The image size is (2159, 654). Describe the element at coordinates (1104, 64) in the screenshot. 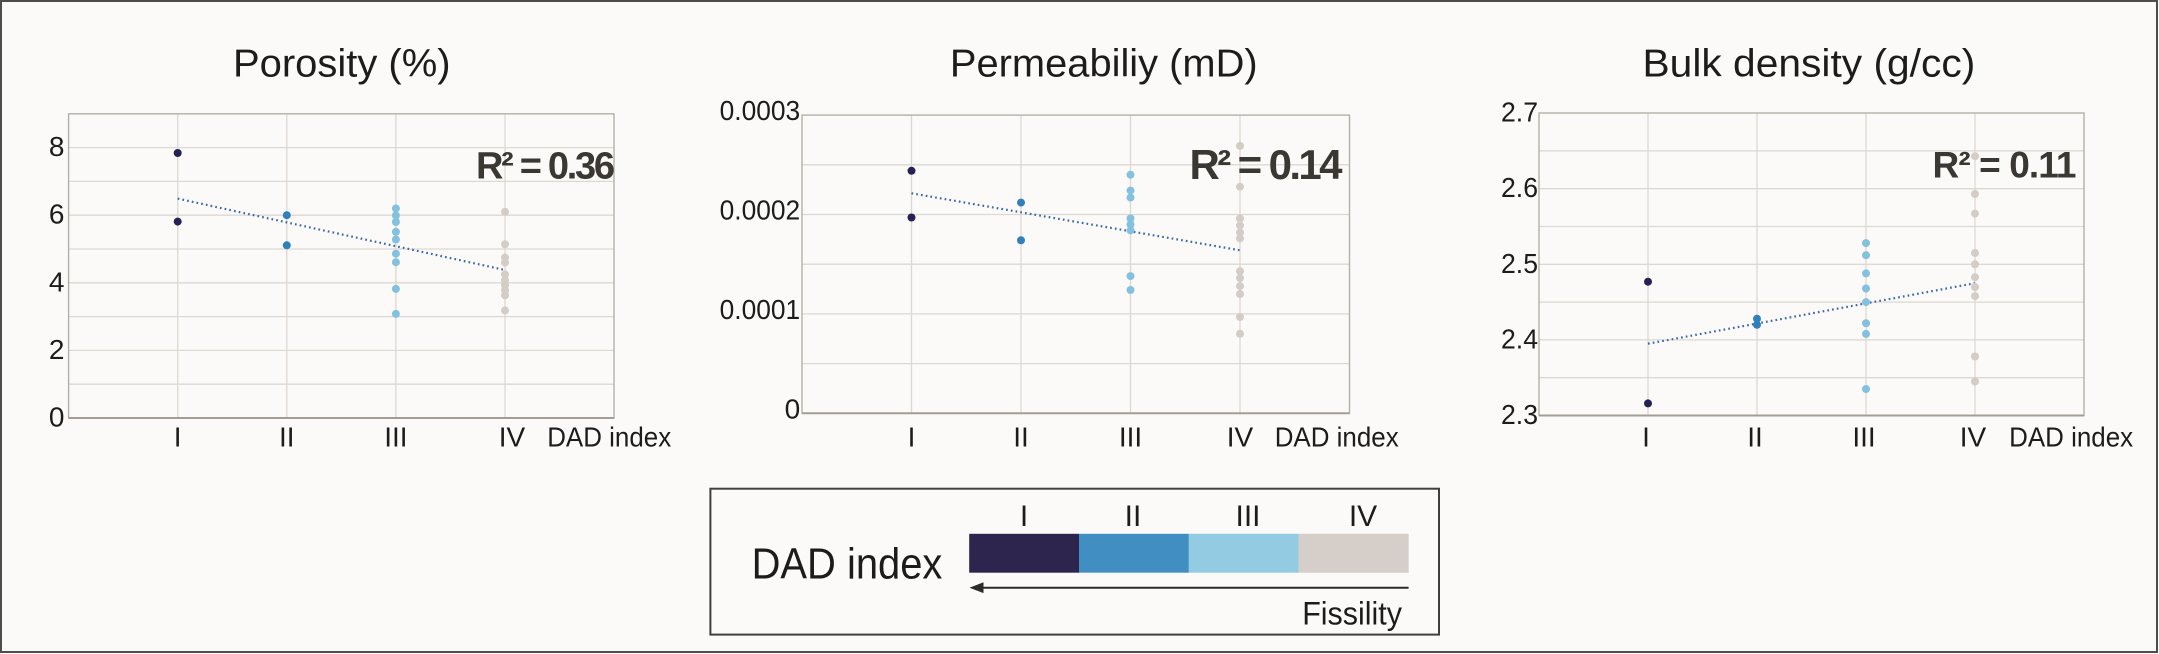

I see `svg-text: Permeabiliy (mD)` at that location.